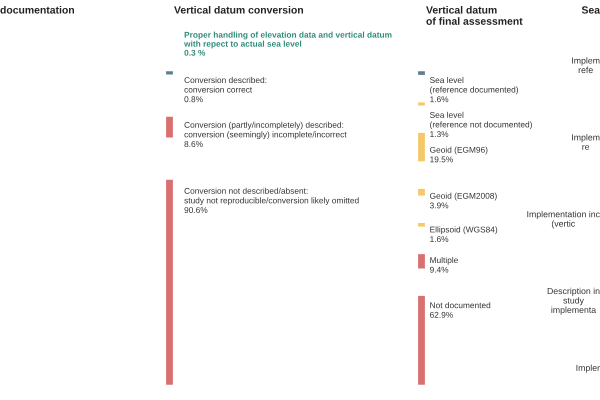 Image resolution: width=600 pixels, height=400 pixels. Describe the element at coordinates (474, 85) in the screenshot. I see `category-label: Sea level (reference documented)` at that location.